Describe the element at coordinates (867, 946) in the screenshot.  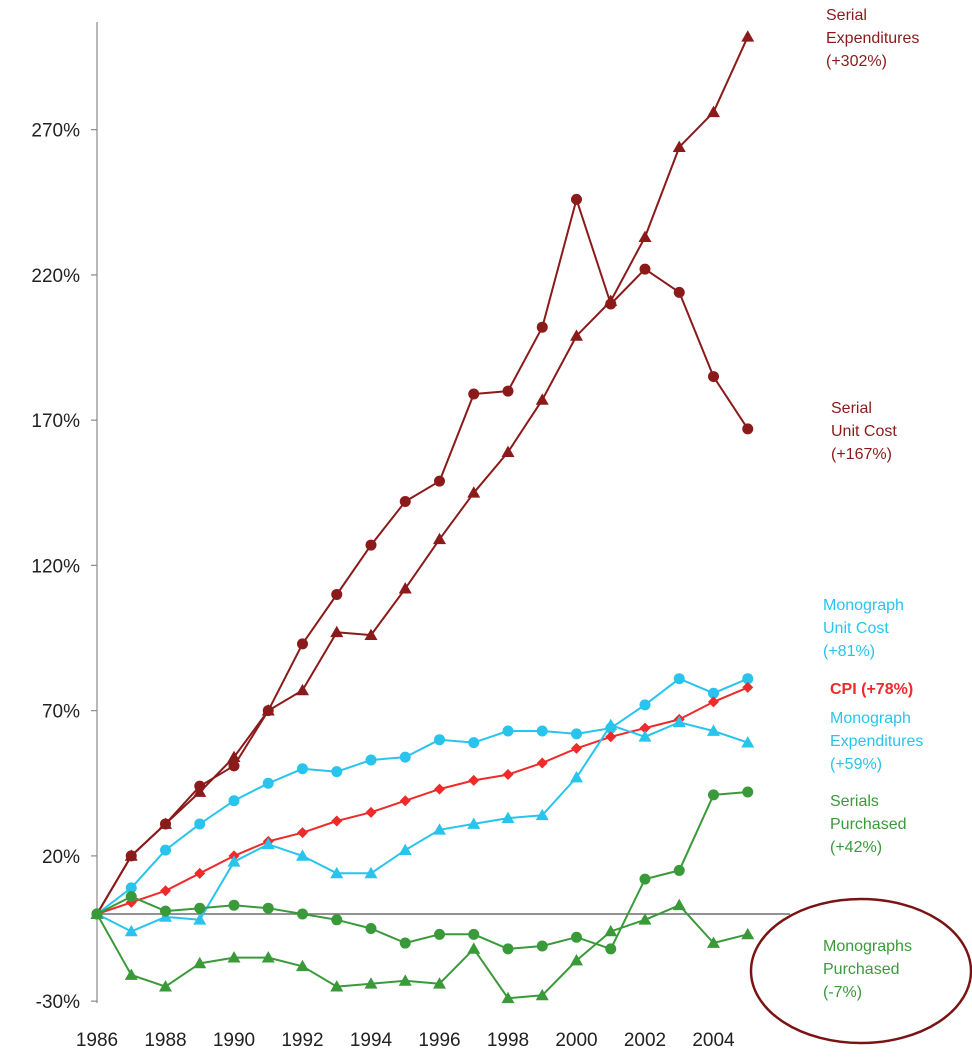
I see `series-label-line: Monographs` at that location.